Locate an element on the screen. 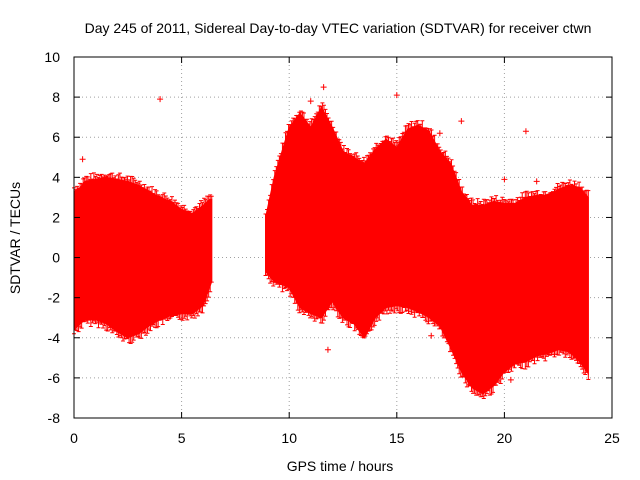 Image resolution: width=640 pixels, height=480 pixels. x-tick-label: 5 is located at coordinates (182, 438).